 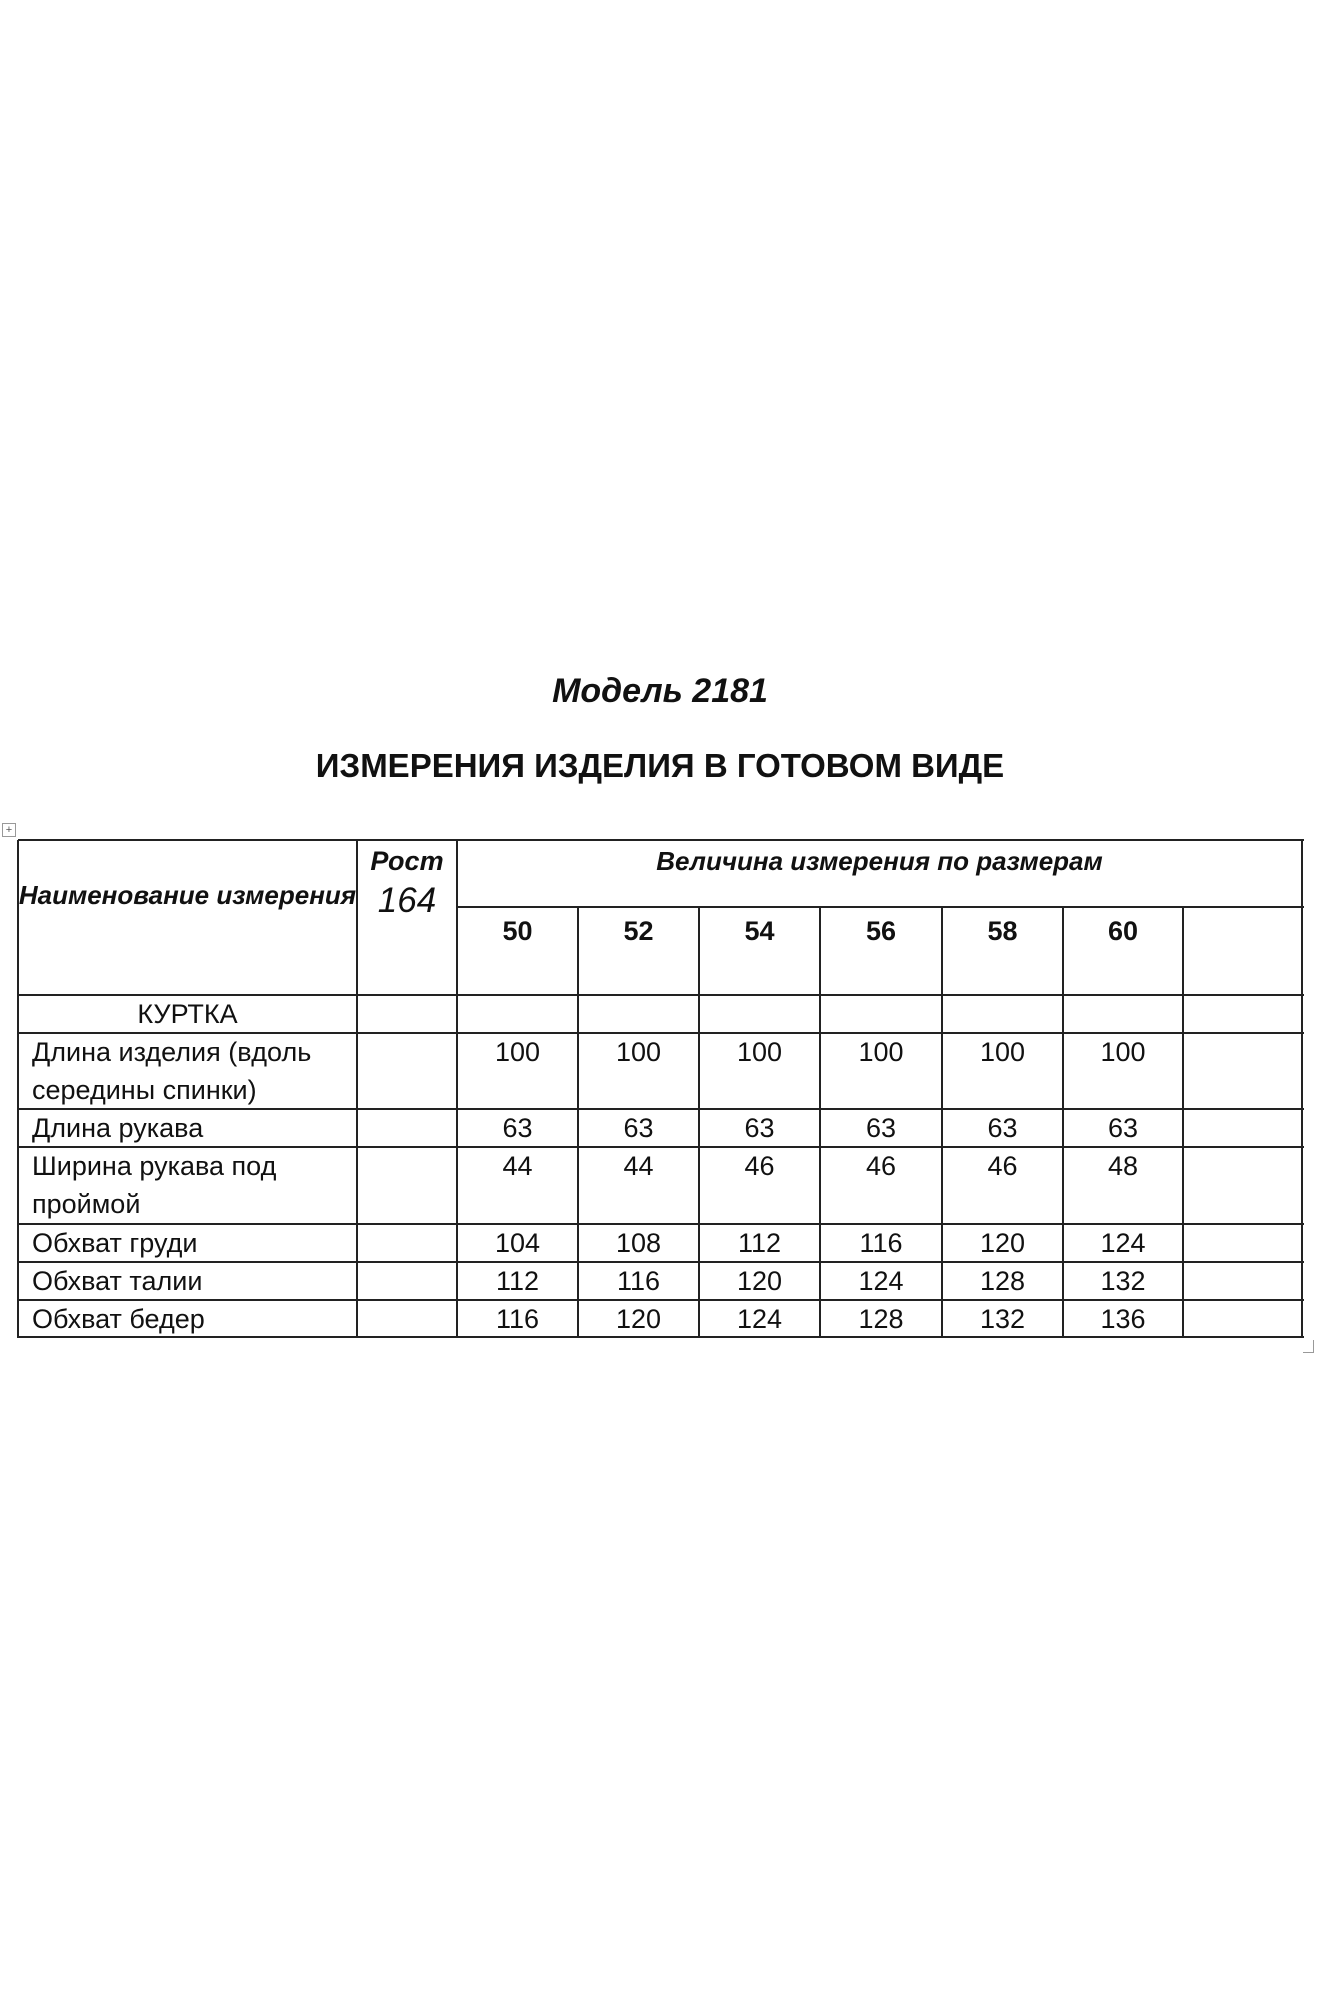 I want to click on measurement-name: Обхват груди, so click(x=115, y=1243).